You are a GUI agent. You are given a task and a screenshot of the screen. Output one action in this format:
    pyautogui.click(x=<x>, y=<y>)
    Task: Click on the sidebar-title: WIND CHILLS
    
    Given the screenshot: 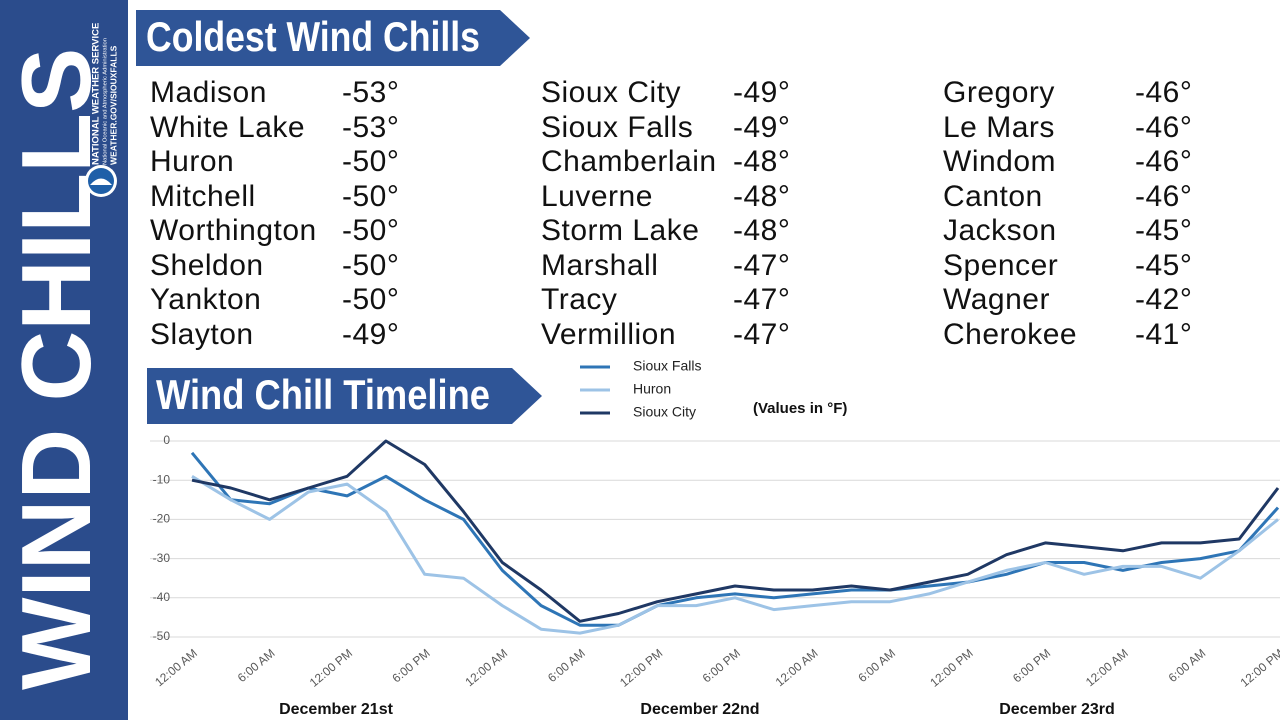 What is the action you would take?
    pyautogui.click(x=56, y=369)
    